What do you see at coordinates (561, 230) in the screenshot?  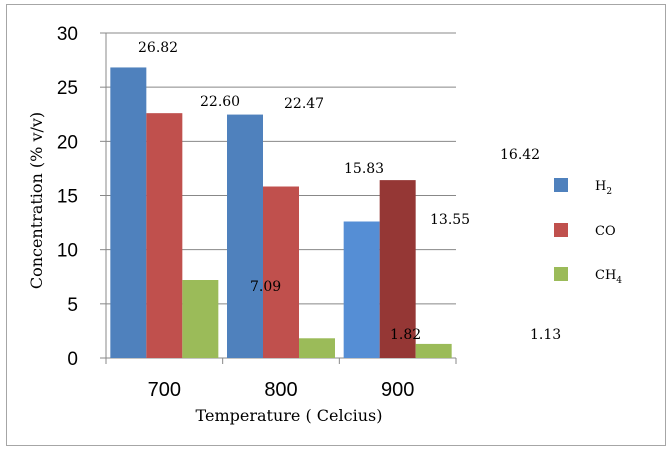 I see `legend-swatch-co` at bounding box center [561, 230].